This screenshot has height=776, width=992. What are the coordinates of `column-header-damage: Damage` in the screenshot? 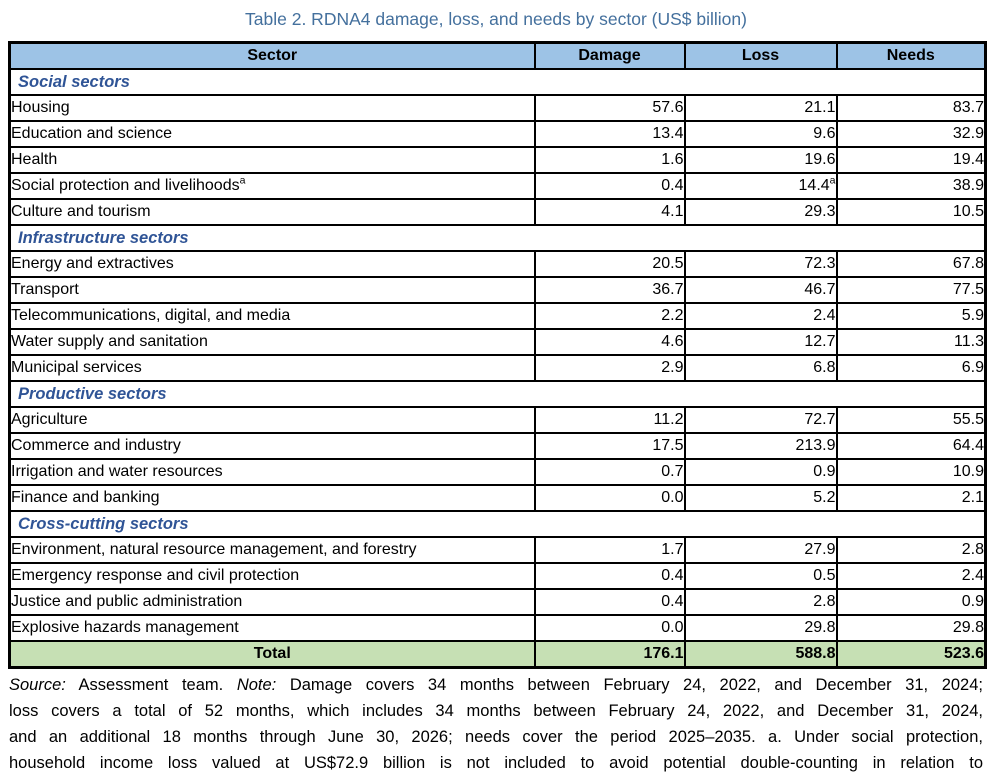 It's located at (609, 55).